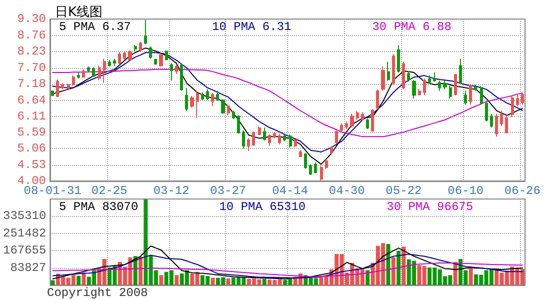 This screenshot has width=545, height=300. Describe the element at coordinates (412, 27) in the screenshot. I see `text: 30 PMA 6.88` at that location.